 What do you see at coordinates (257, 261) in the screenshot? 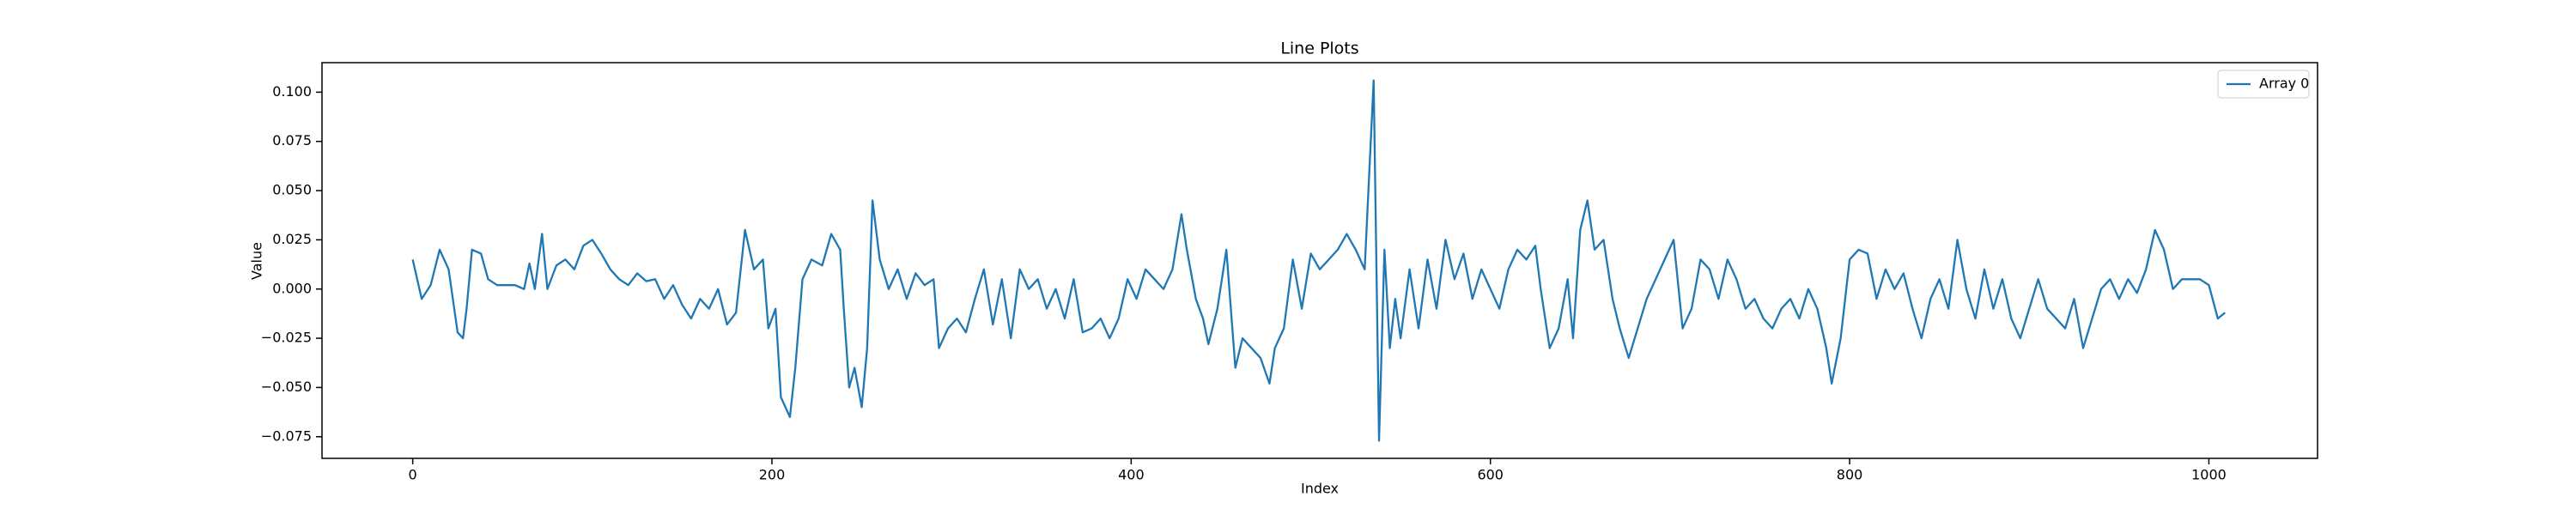
I see `y-axis-label: Value` at bounding box center [257, 261].